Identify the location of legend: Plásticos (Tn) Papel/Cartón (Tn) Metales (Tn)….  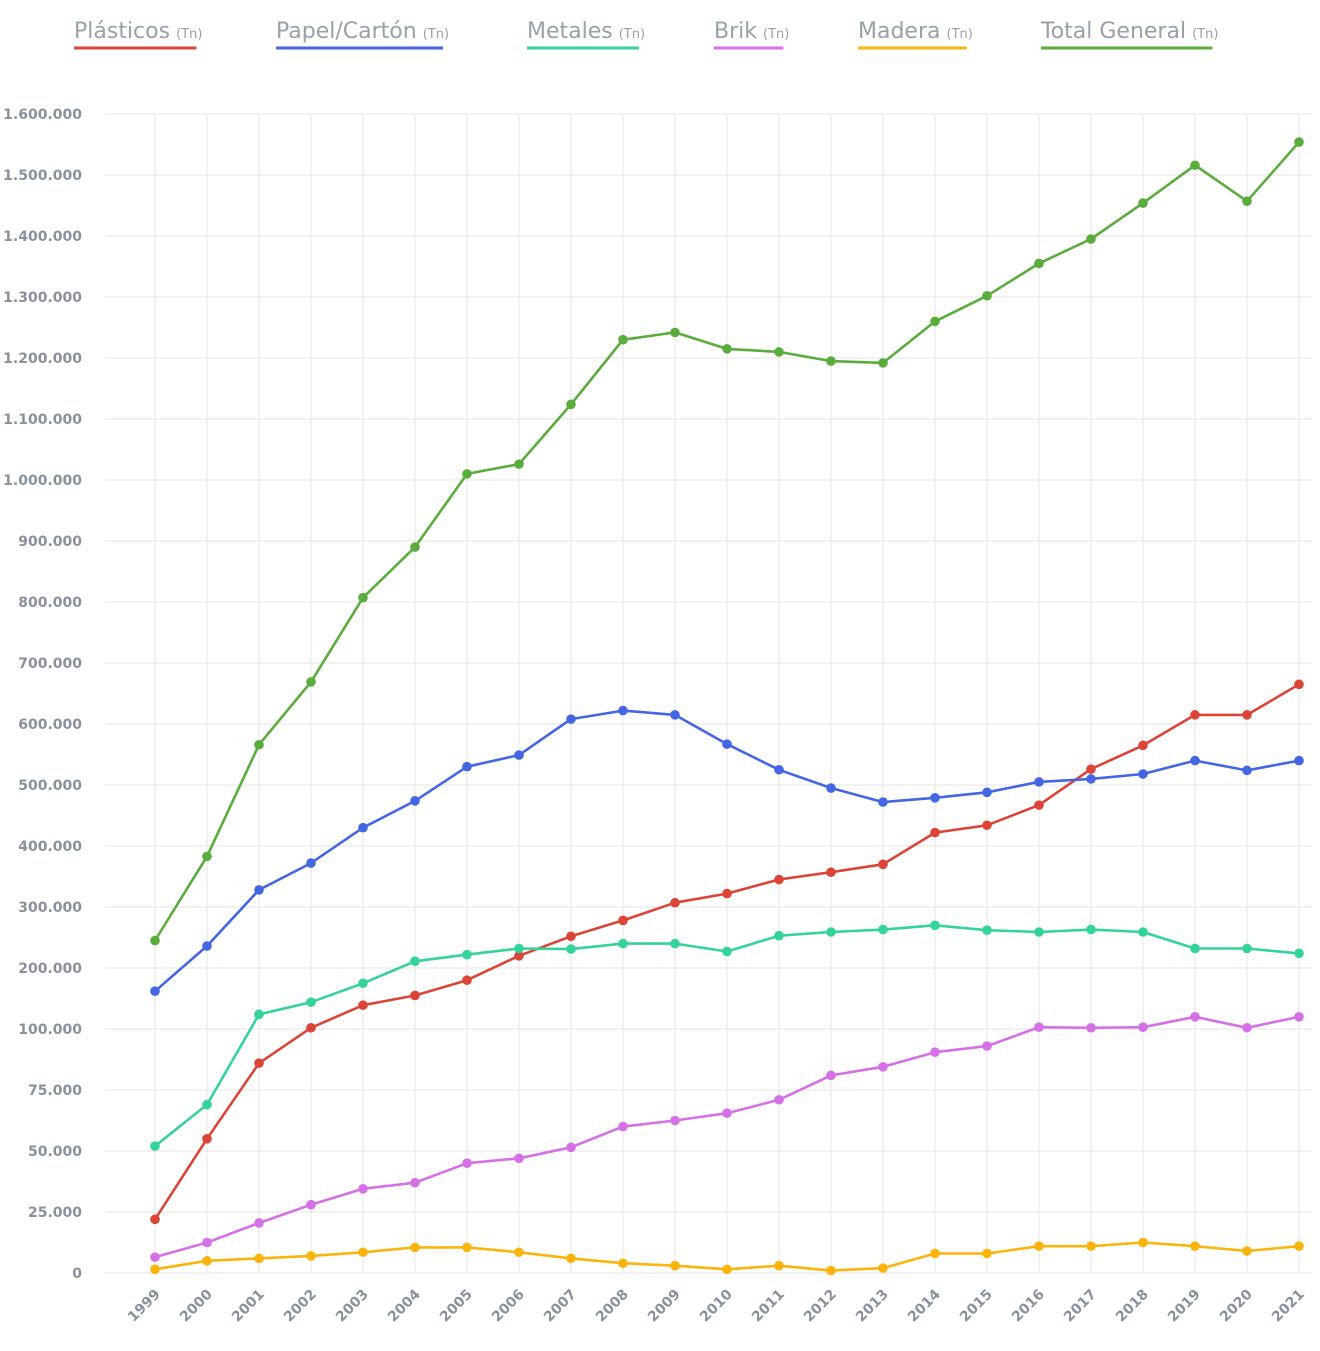
(646, 34).